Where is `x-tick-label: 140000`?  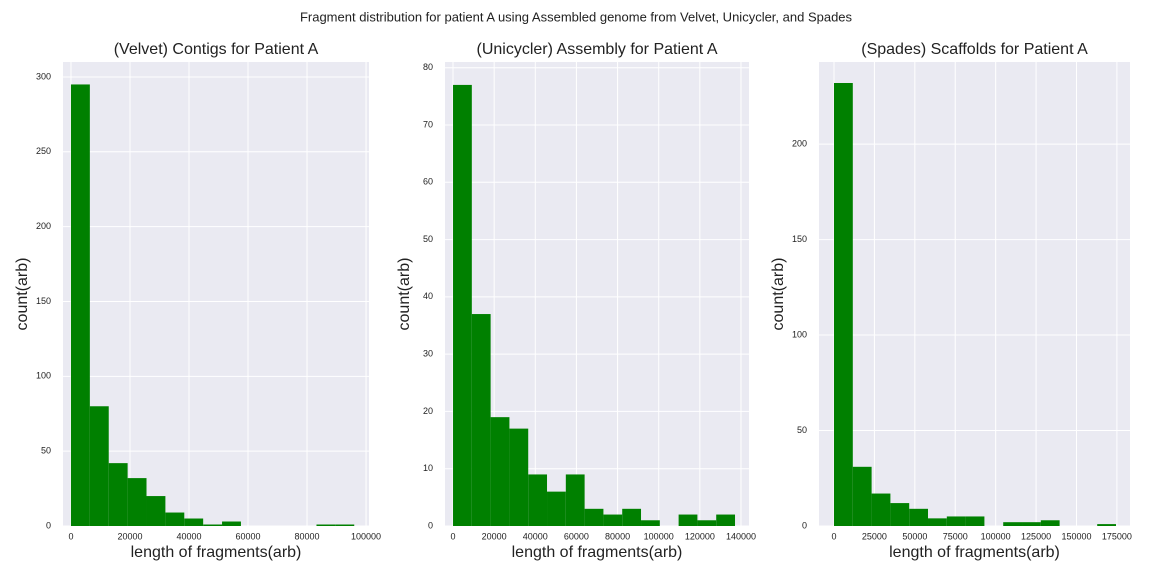
x-tick-label: 140000 is located at coordinates (741, 536).